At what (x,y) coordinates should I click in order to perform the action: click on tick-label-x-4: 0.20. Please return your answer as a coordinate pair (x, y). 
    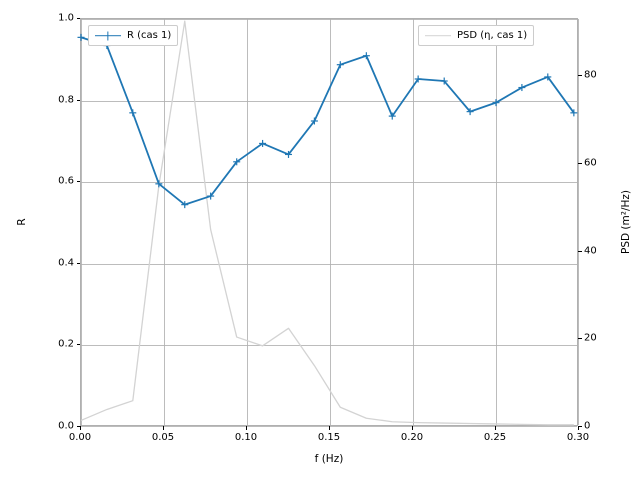
    Looking at the image, I should click on (412, 437).